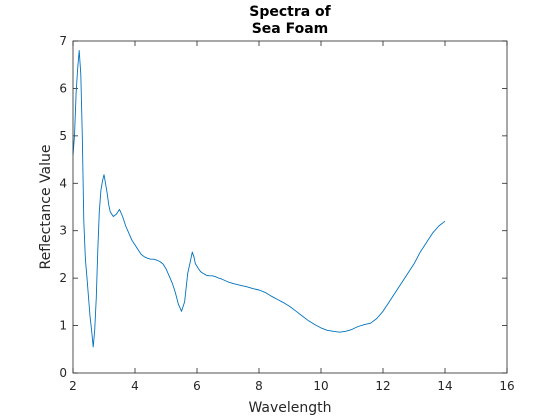 This screenshot has width=560, height=420. I want to click on x-tick-label: 4, so click(135, 386).